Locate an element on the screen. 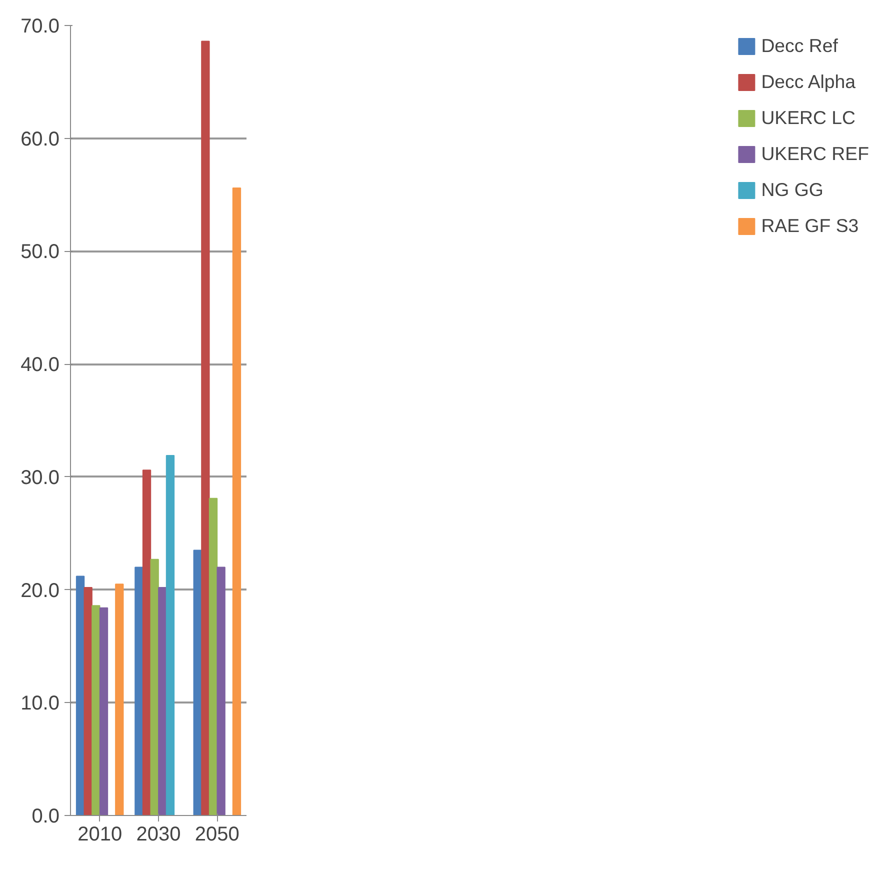 Image resolution: width=879 pixels, height=875 pixels. x-tick-label: 2050 is located at coordinates (217, 835).